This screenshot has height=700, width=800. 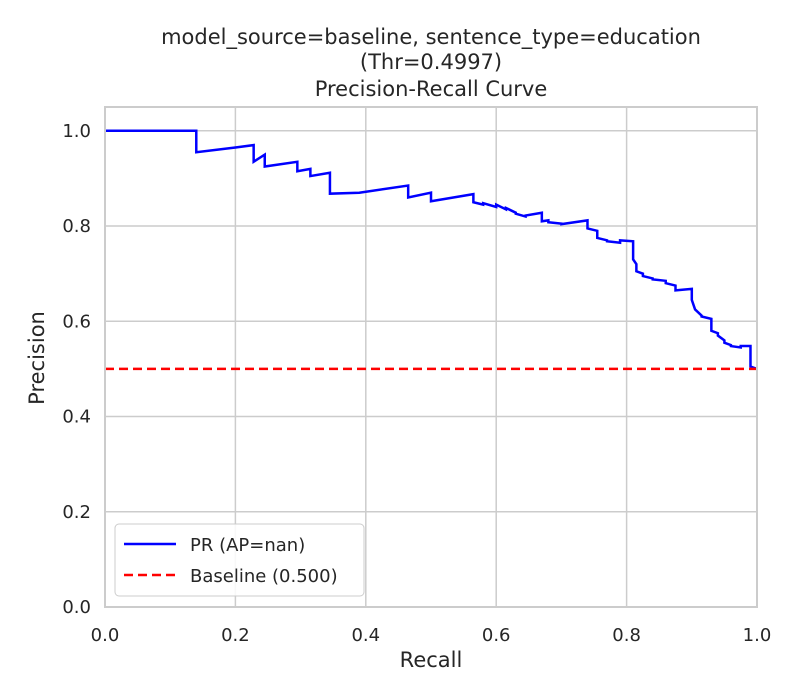 I want to click on title-line-3: Precision-Recall Curve, so click(x=431, y=89).